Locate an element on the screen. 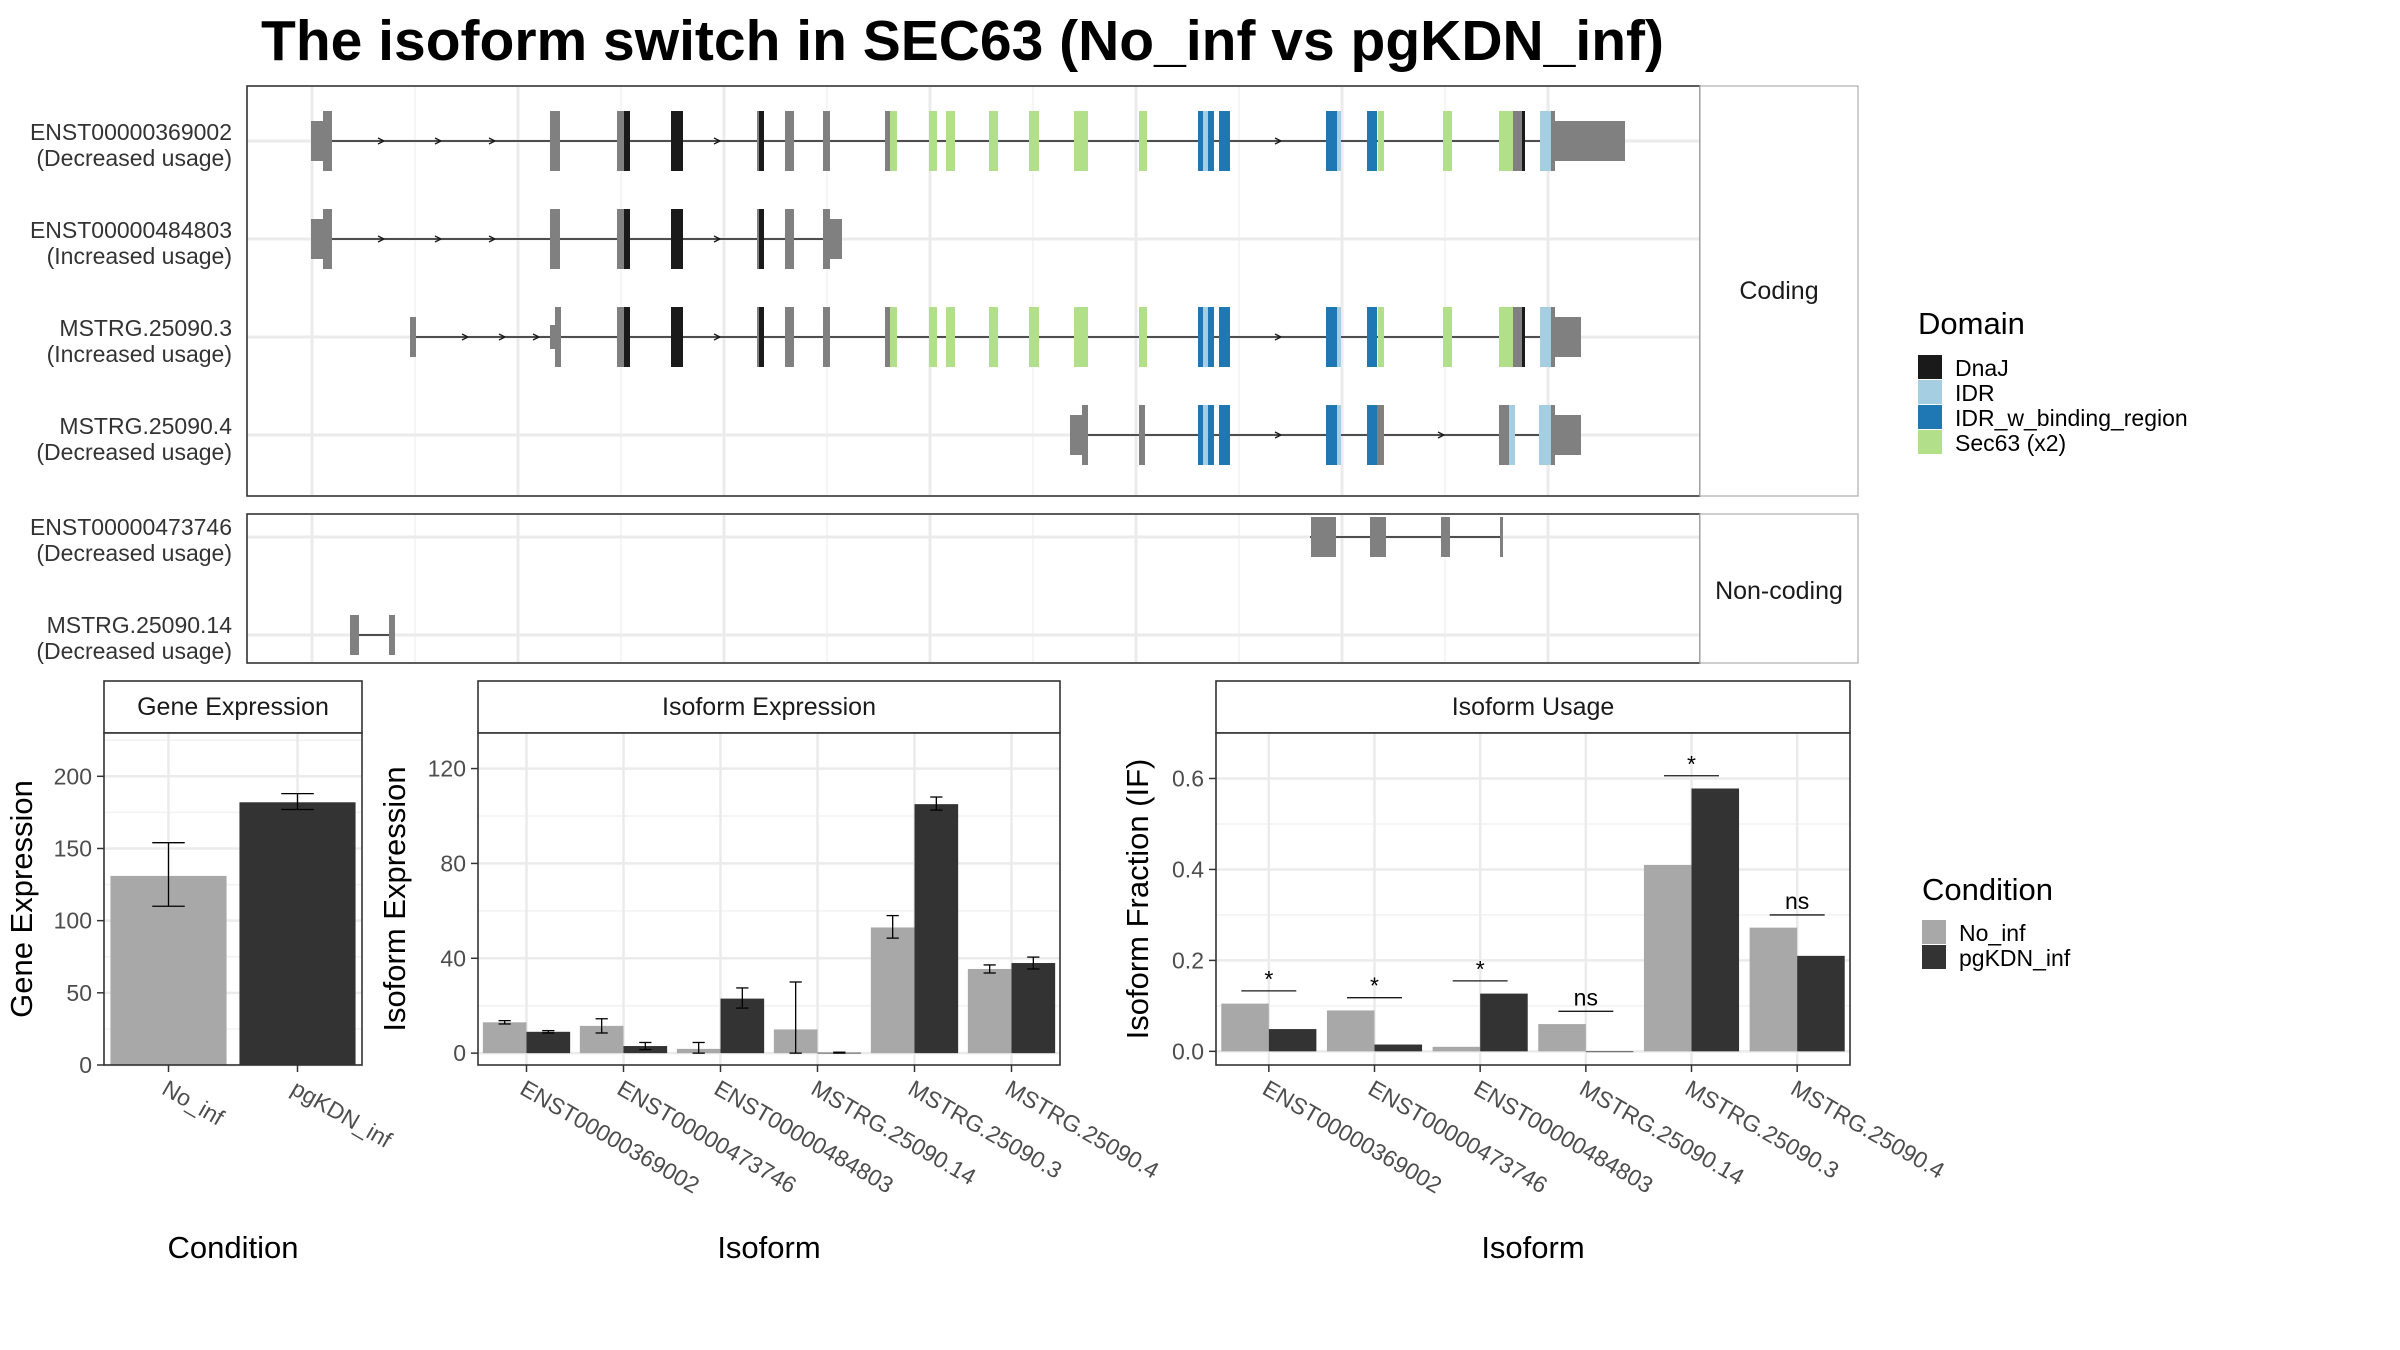 Image resolution: width=2400 pixels, height=1350 pixels. x-tick-label: pgKDN_inf is located at coordinates (342, 1114).